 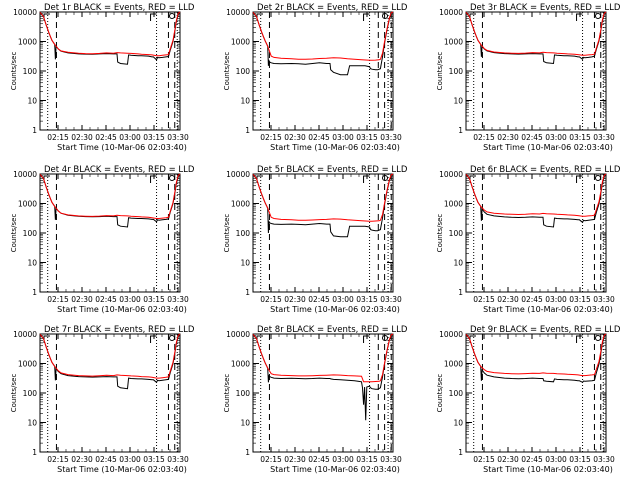 What do you see at coordinates (332, 8) in the screenshot?
I see `plot-title: Det 2r BLACK = Events, RED = LLD` at bounding box center [332, 8].